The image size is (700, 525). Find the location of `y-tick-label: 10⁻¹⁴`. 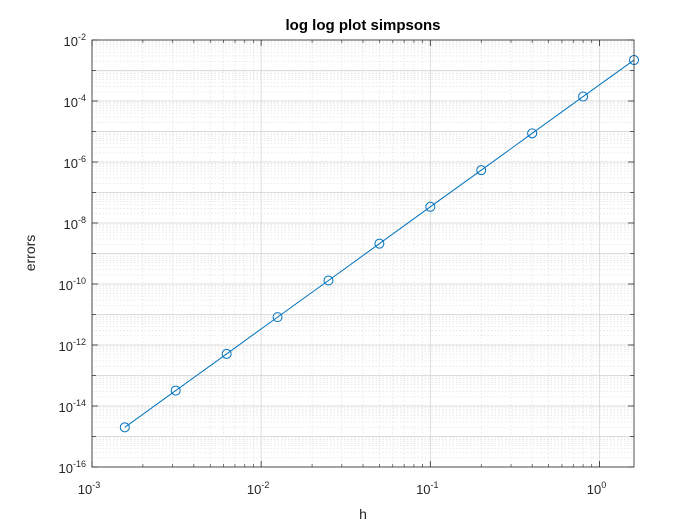

y-tick-label: 10⁻¹⁴ is located at coordinates (72, 406).